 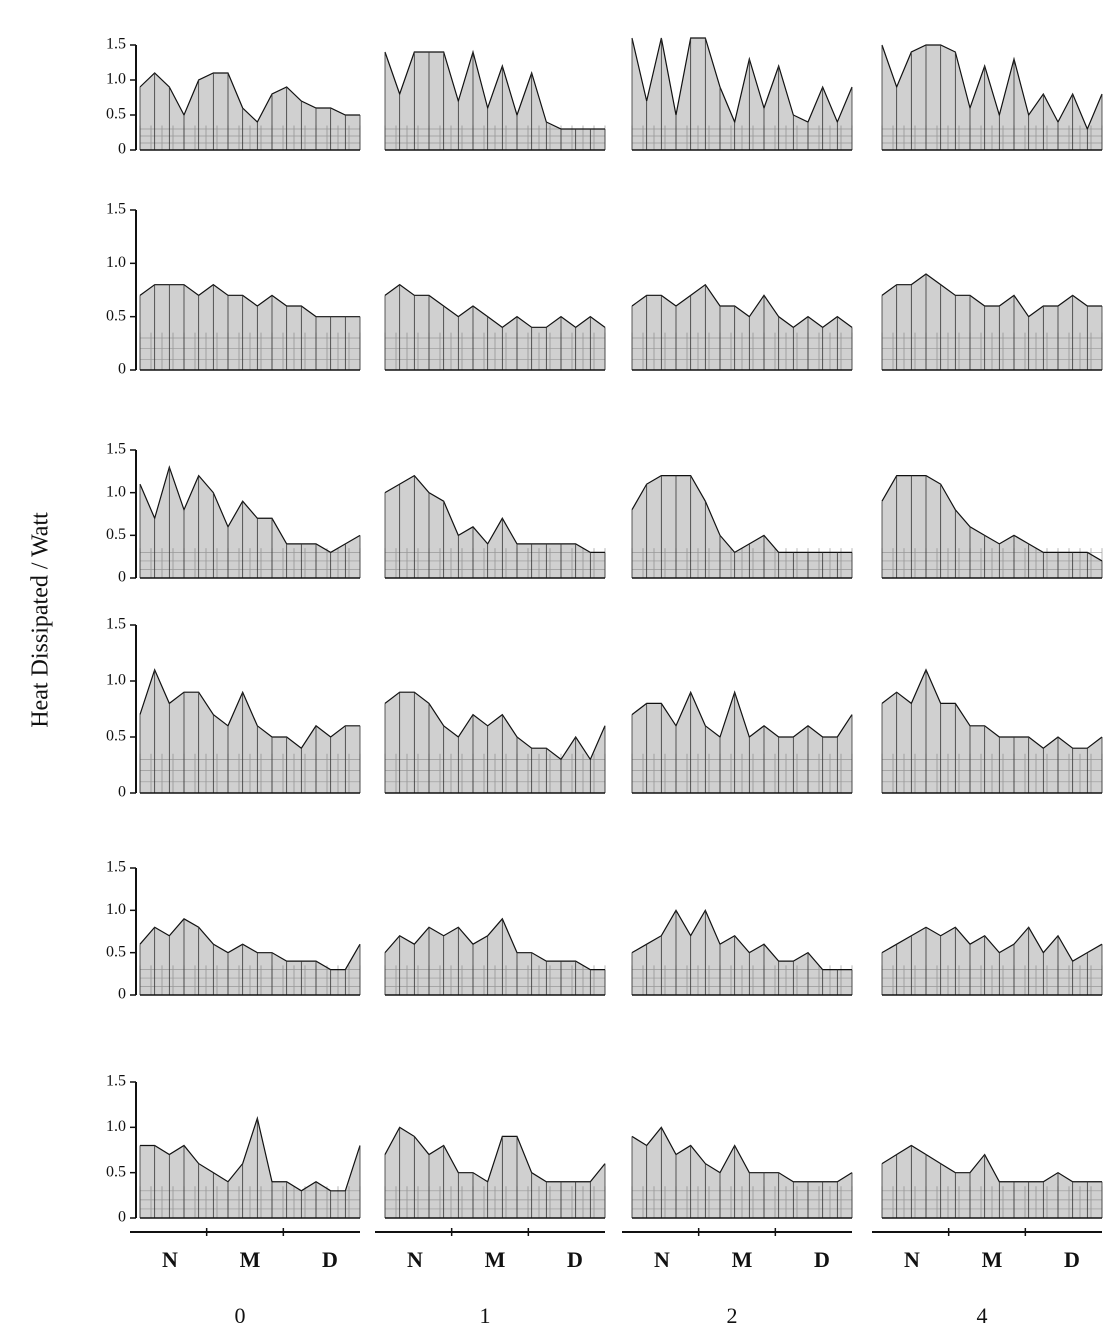 I want to click on column-label: 2, so click(x=732, y=1315).